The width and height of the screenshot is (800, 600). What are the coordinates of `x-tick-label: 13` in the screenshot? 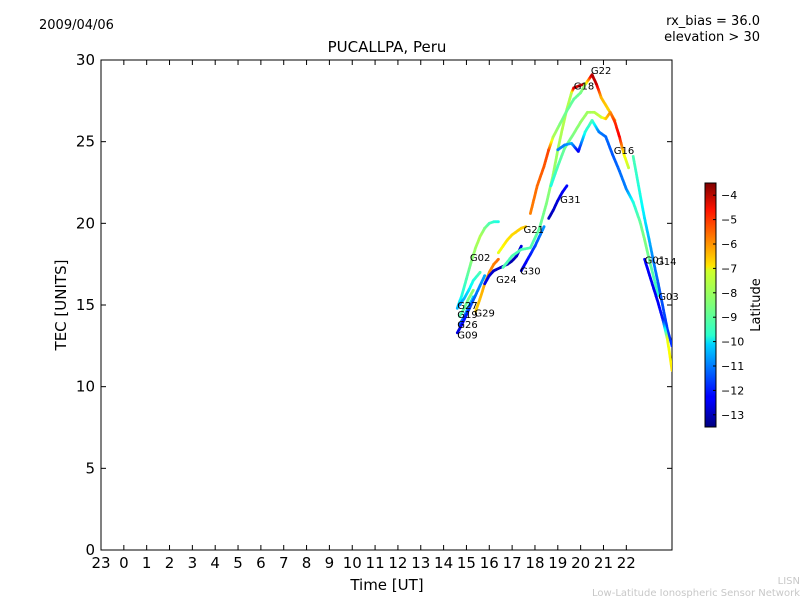 It's located at (420, 563).